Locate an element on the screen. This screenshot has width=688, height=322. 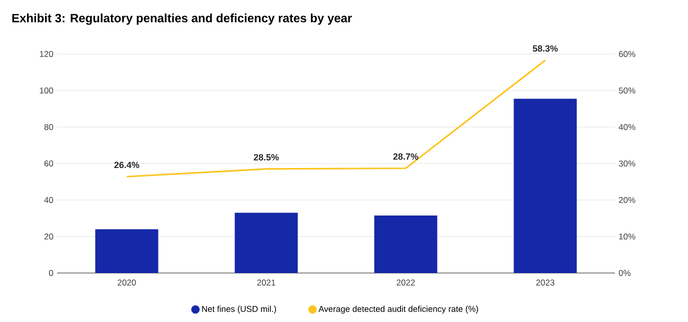
y2-tick-label: 20% is located at coordinates (627, 200).